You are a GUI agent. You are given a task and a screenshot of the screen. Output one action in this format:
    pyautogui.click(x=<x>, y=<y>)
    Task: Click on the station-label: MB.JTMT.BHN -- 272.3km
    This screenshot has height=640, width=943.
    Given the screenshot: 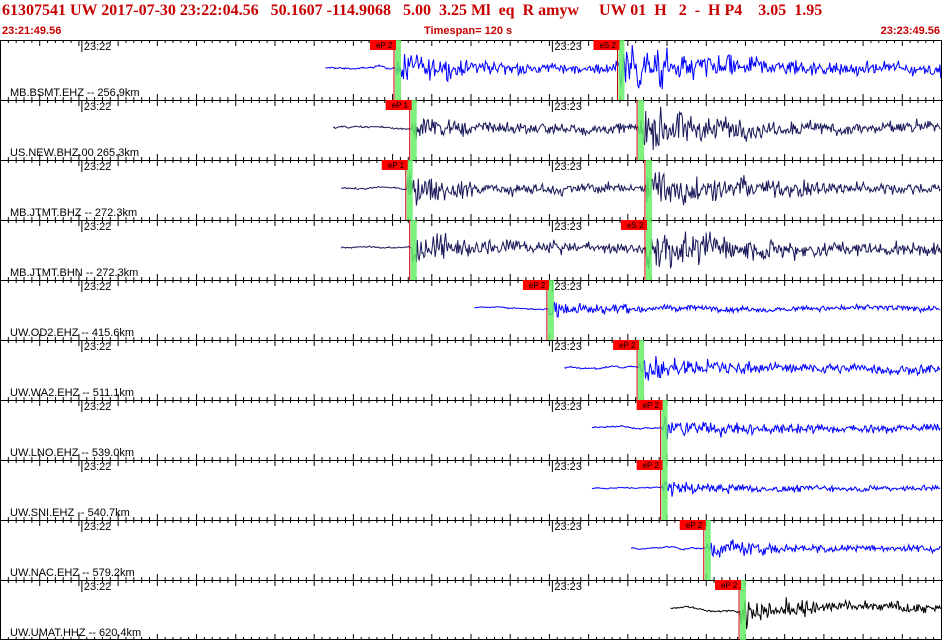 What is the action you would take?
    pyautogui.click(x=74, y=273)
    